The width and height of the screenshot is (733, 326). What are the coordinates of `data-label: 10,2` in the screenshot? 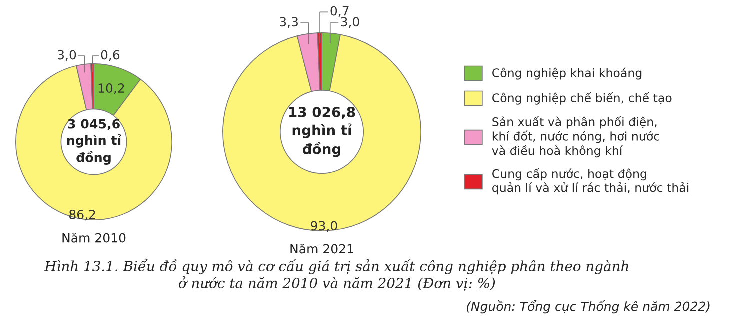 It's located at (111, 89).